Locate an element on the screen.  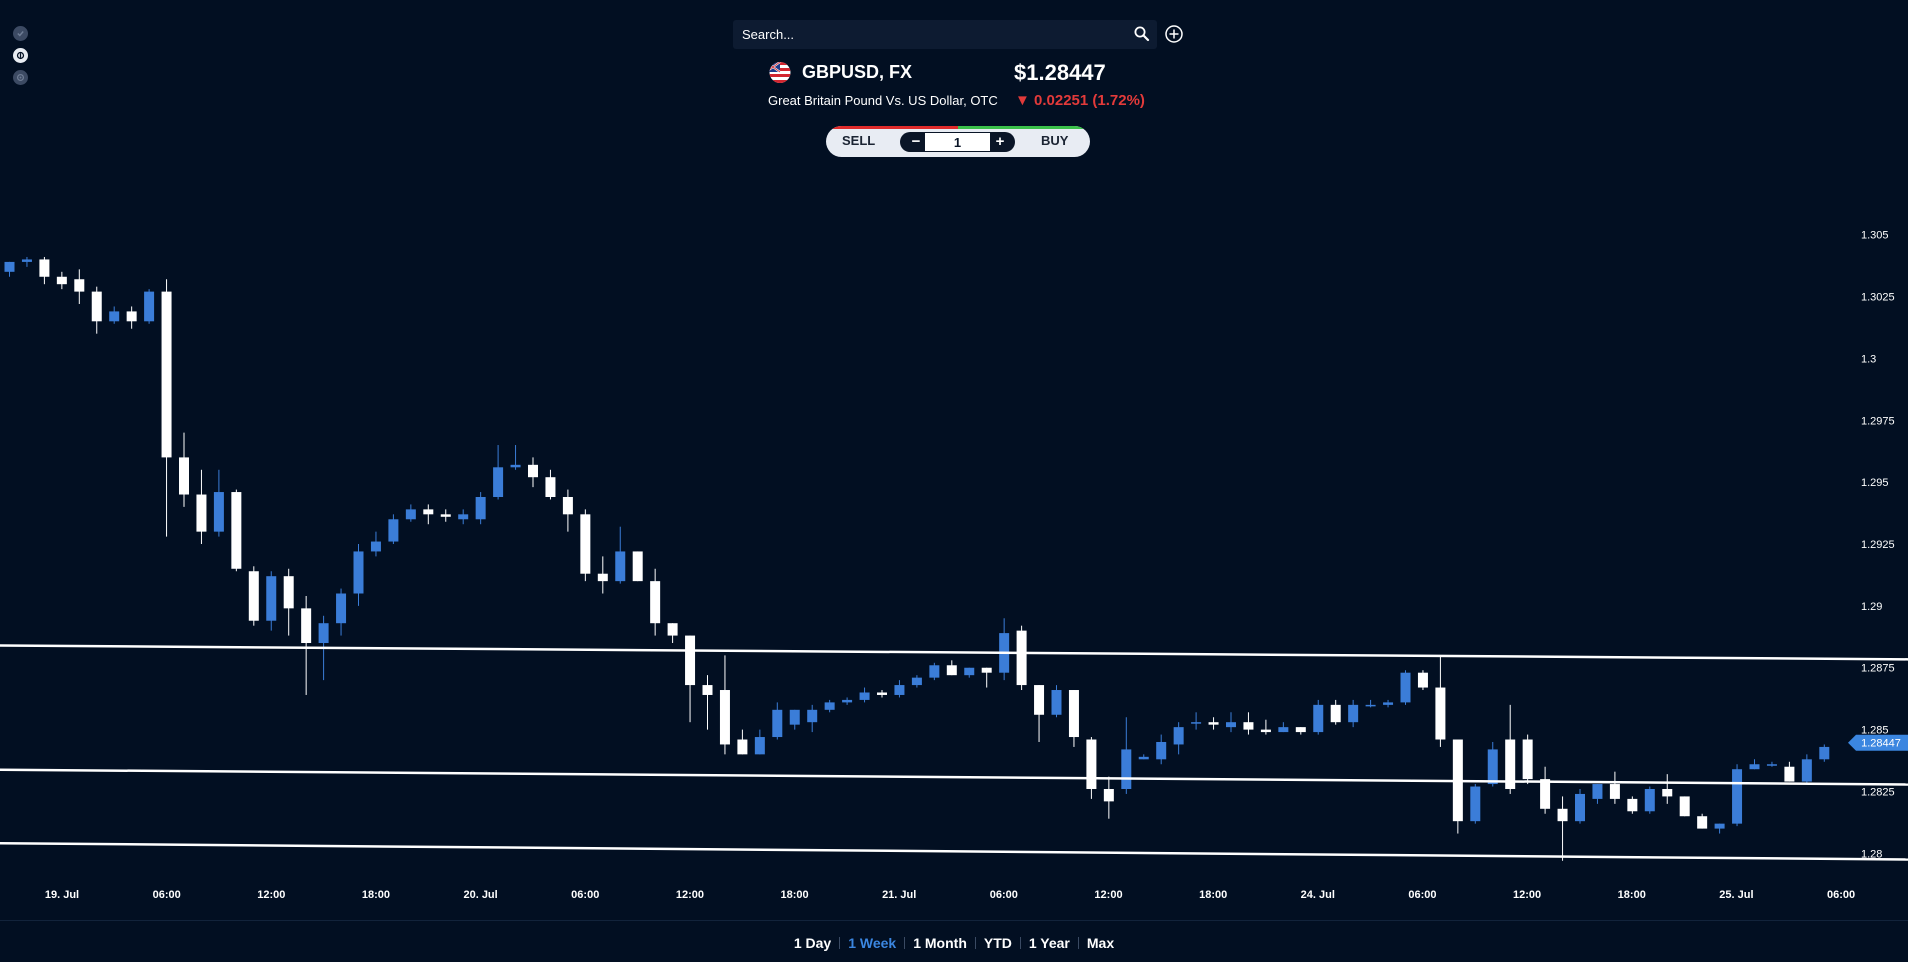
buy-button: BUY is located at coordinates (1055, 140).